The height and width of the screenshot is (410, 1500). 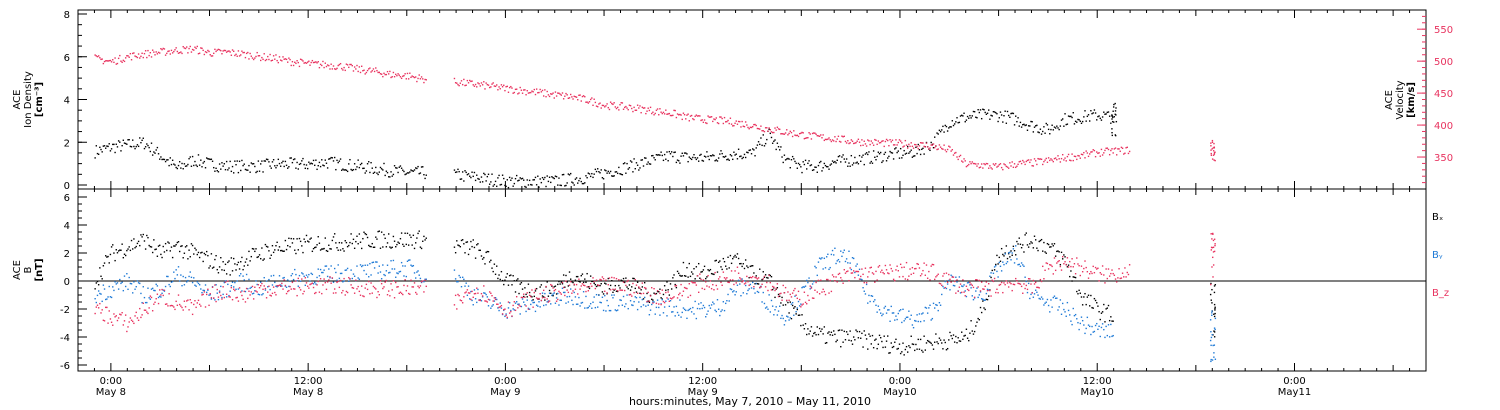 What do you see at coordinates (702, 381) in the screenshot?
I see `x-tick-label-time: 12:00` at bounding box center [702, 381].